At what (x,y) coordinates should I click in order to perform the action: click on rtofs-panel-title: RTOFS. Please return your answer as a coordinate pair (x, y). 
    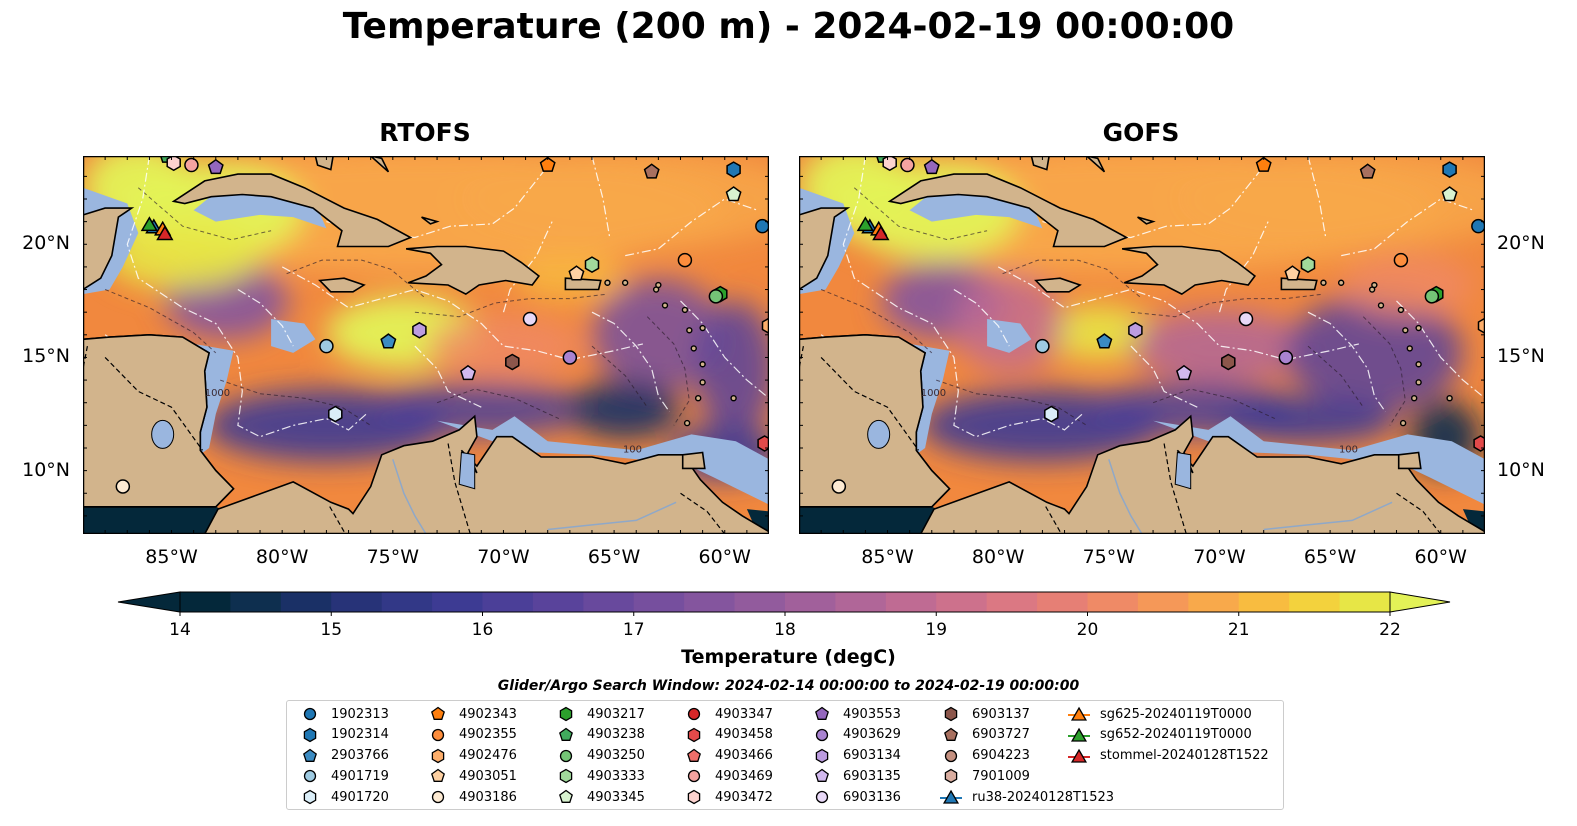
    Looking at the image, I should click on (425, 132).